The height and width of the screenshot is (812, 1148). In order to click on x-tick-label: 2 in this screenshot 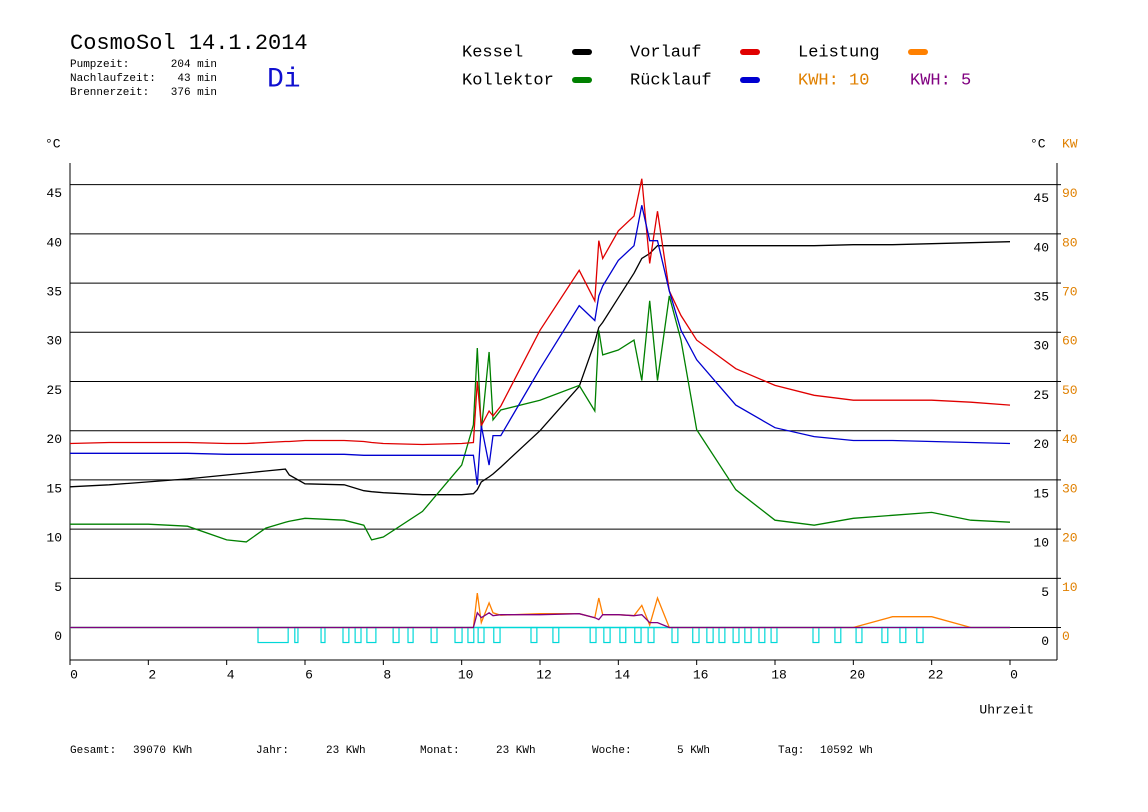, I will do `click(152, 674)`.